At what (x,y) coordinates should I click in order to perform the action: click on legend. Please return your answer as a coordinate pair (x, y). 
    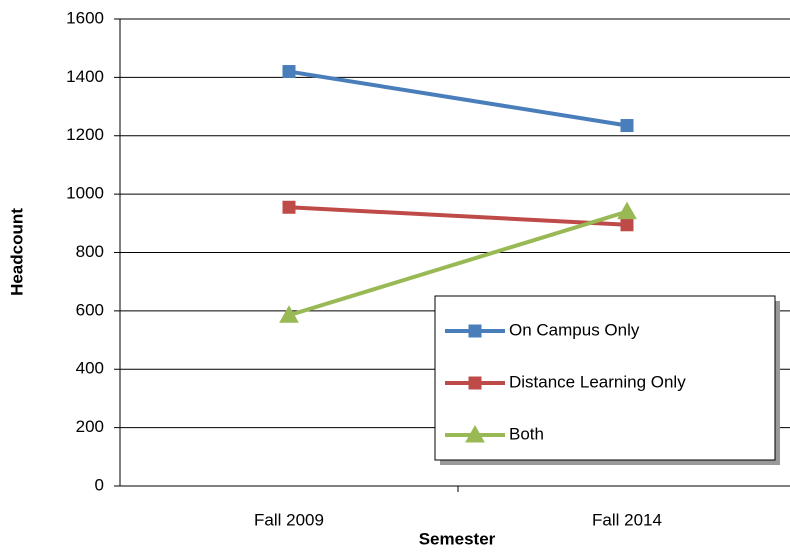
    Looking at the image, I should click on (605, 378).